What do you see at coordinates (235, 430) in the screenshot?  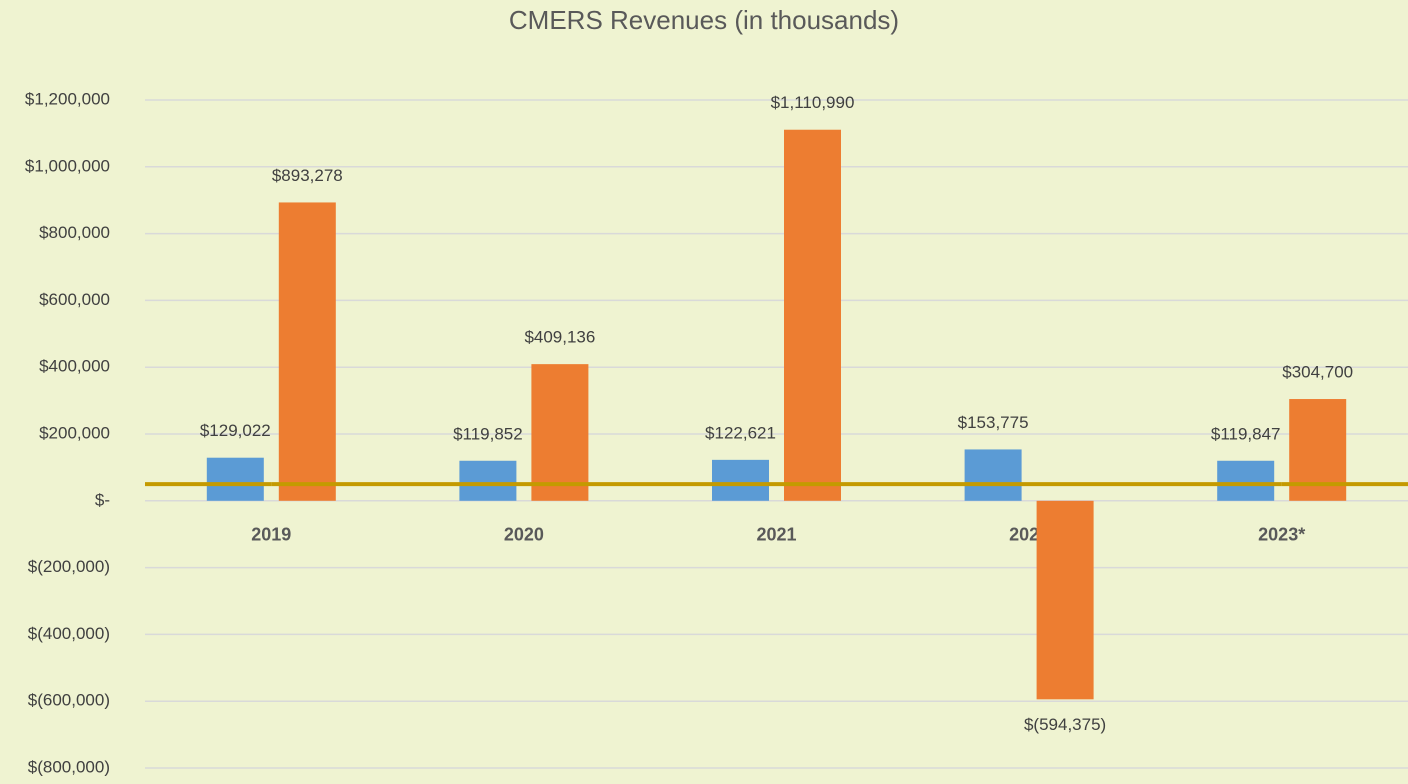 I see `data-label: $129,022` at bounding box center [235, 430].